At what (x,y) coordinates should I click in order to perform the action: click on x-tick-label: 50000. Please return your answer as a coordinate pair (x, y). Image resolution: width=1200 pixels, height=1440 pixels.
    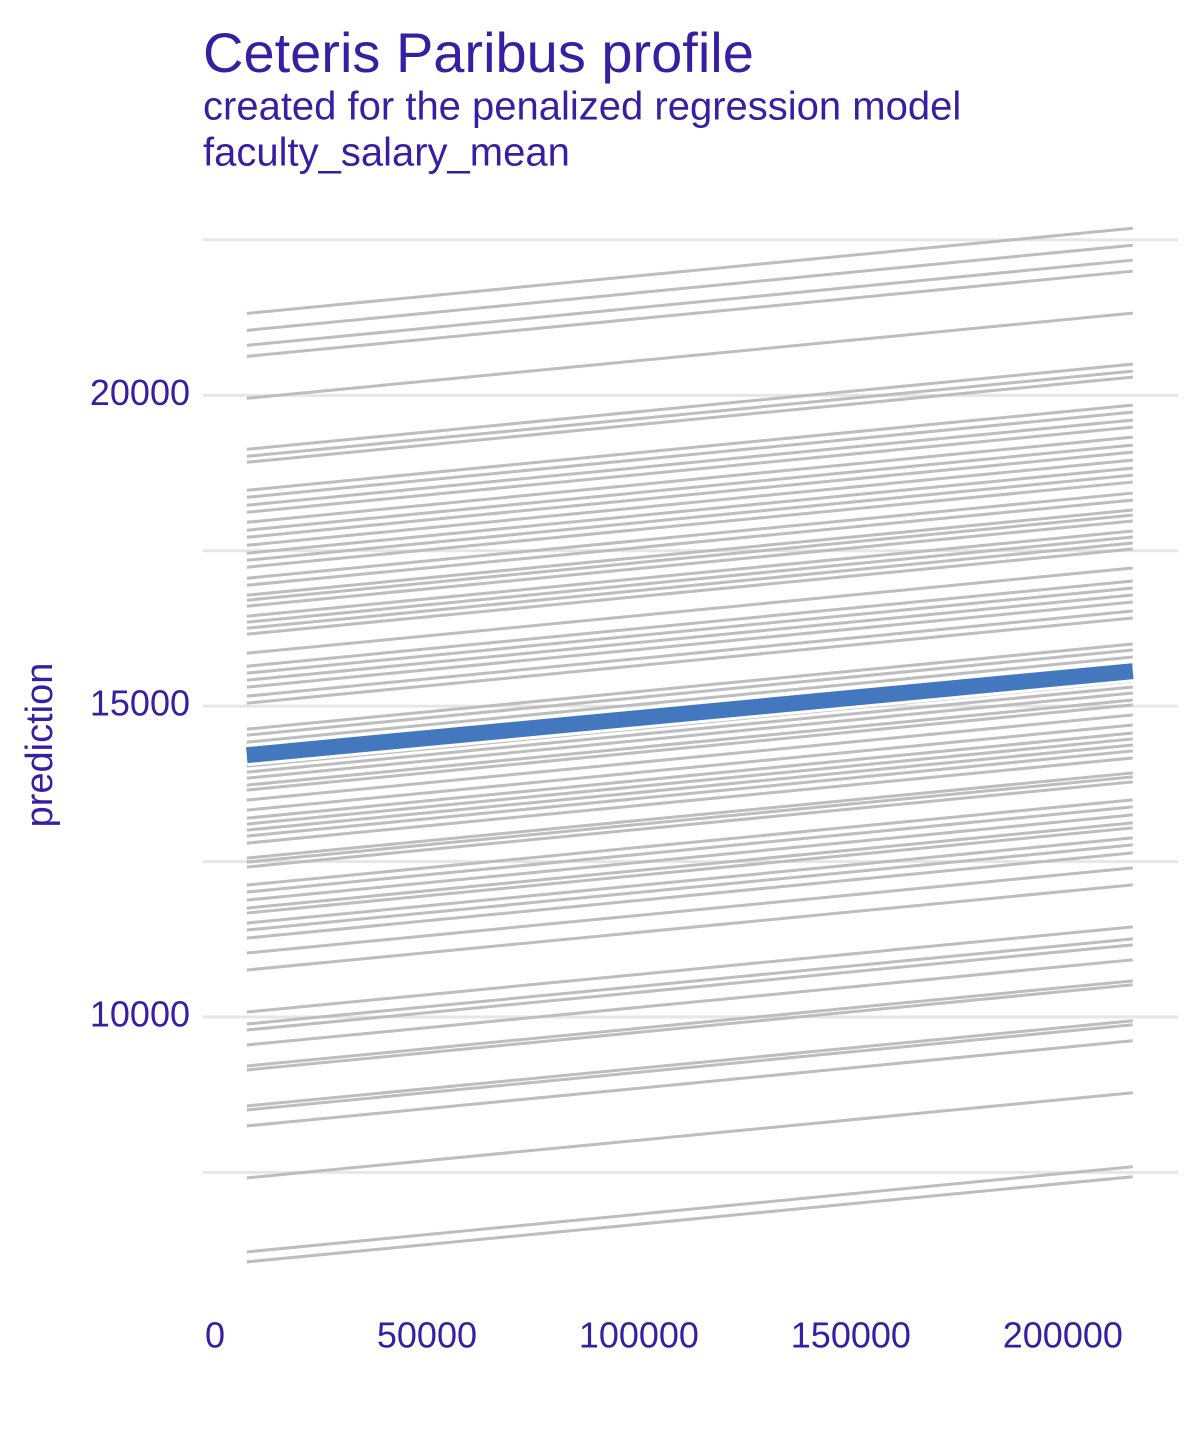
    Looking at the image, I should click on (427, 1335).